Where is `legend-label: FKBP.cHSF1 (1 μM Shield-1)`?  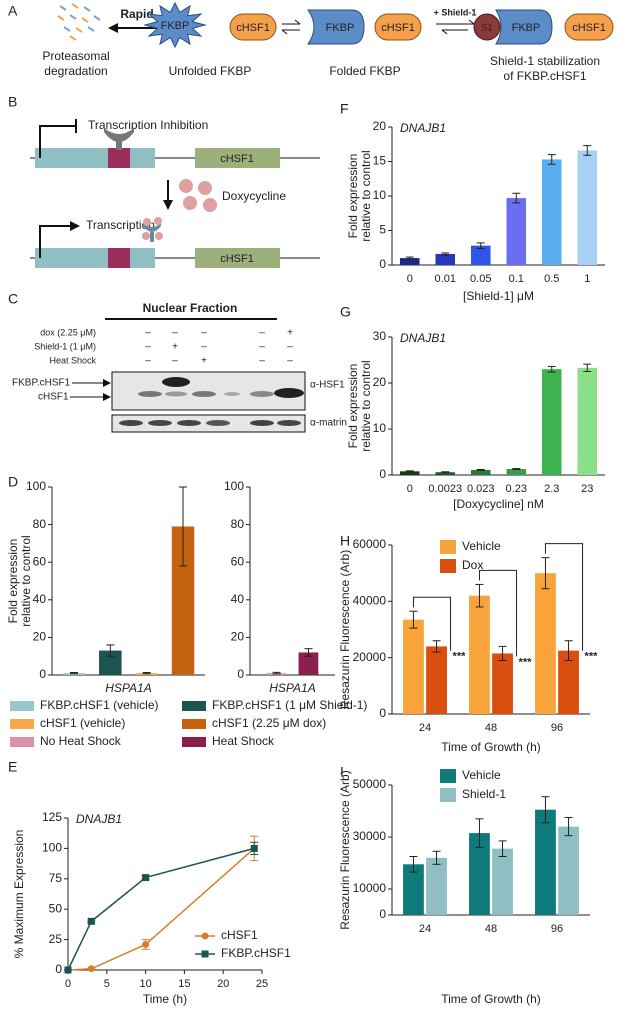
legend-label: FKBP.cHSF1 (1 μM Shield-1) is located at coordinates (289, 705).